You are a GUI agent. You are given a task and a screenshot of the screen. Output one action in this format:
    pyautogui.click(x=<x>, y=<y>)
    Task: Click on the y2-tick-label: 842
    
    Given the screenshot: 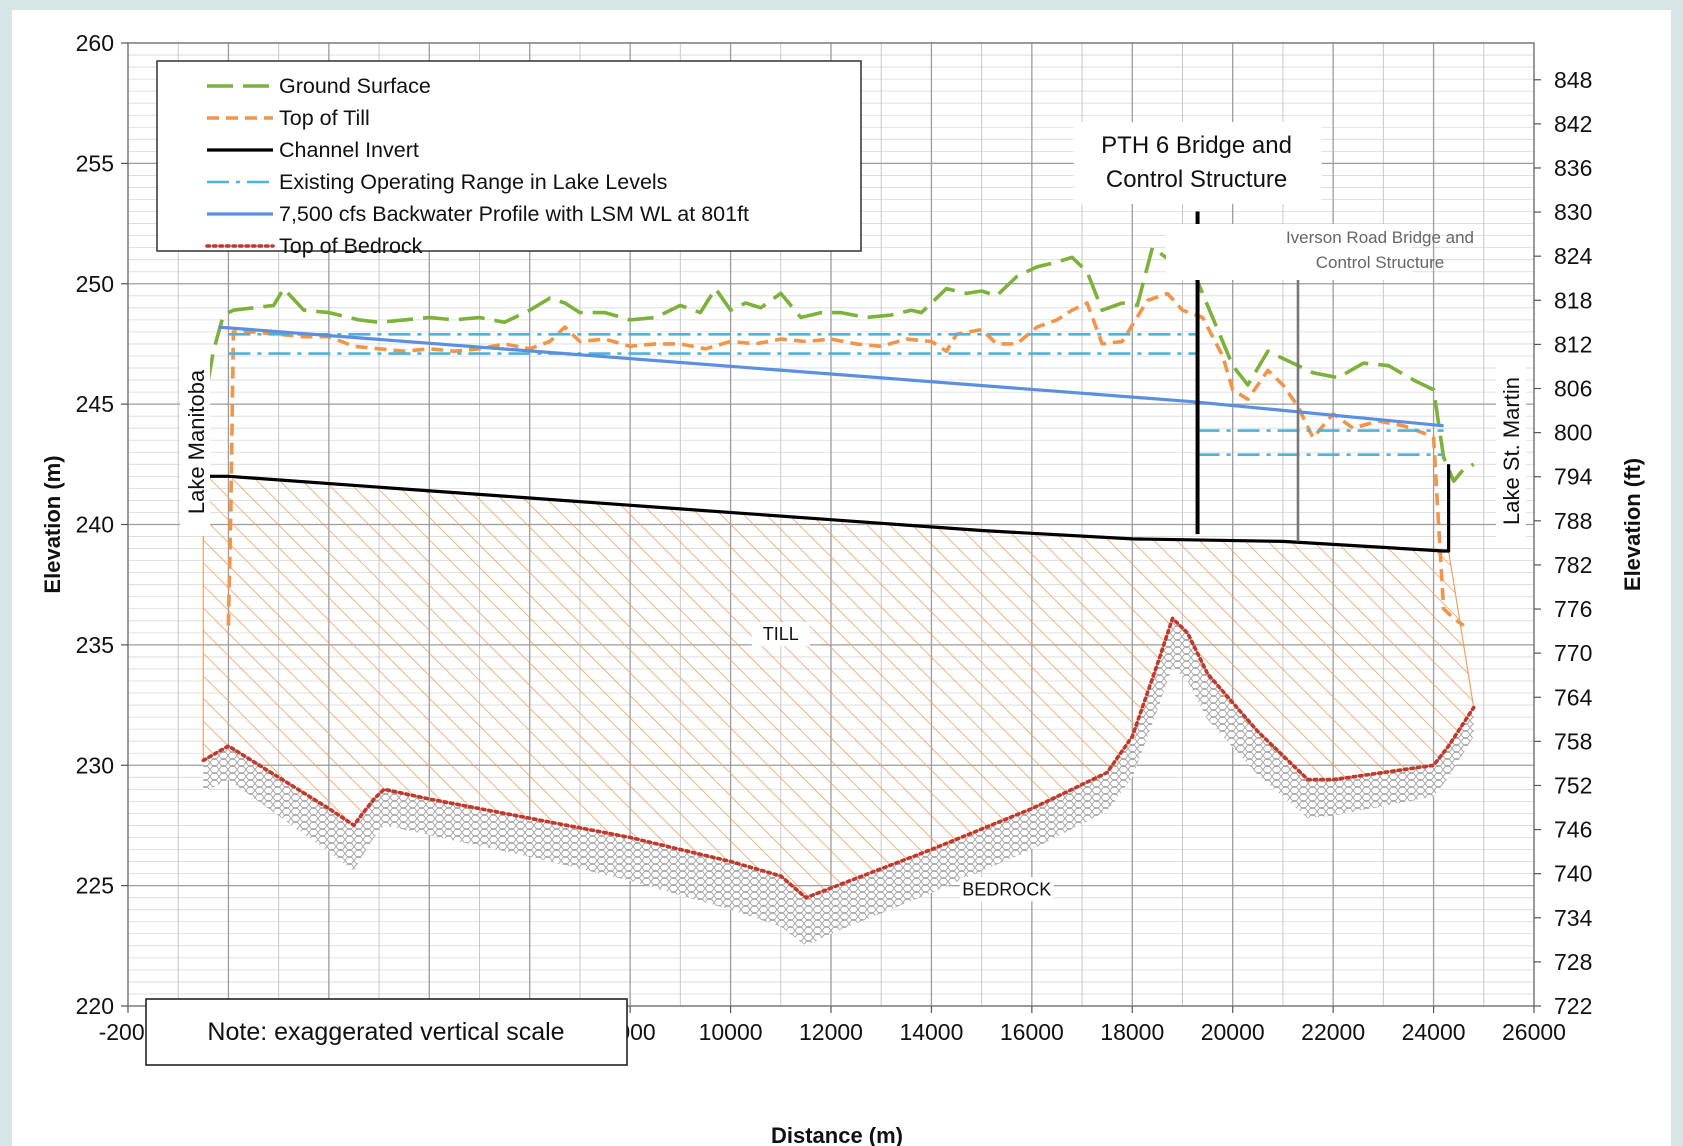 What is the action you would take?
    pyautogui.click(x=1573, y=124)
    